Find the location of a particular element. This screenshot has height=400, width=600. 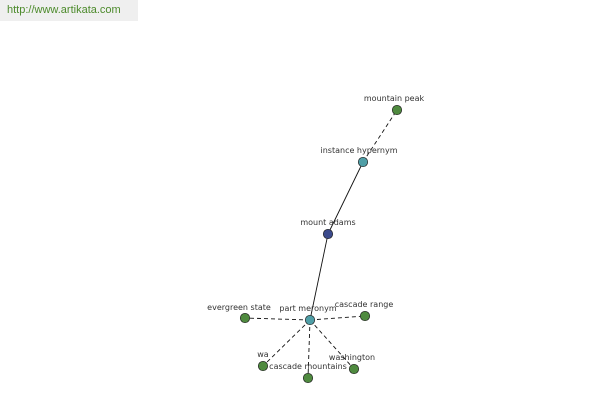

edge-part-meronym-washington is located at coordinates (332, 344).